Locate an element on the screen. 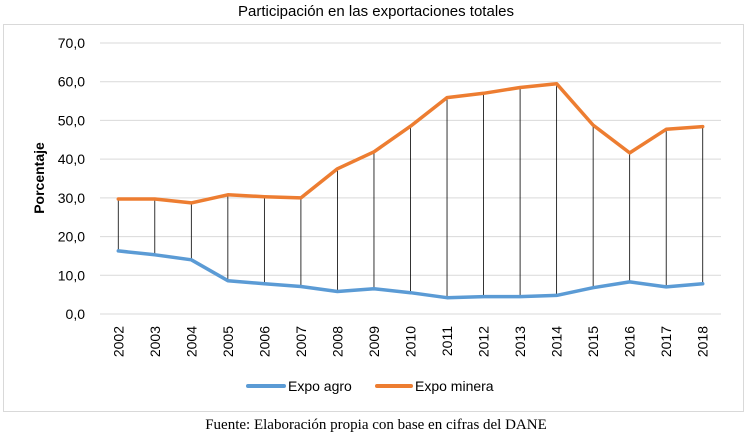  x-tick-label: 2018 is located at coordinates (703, 341).